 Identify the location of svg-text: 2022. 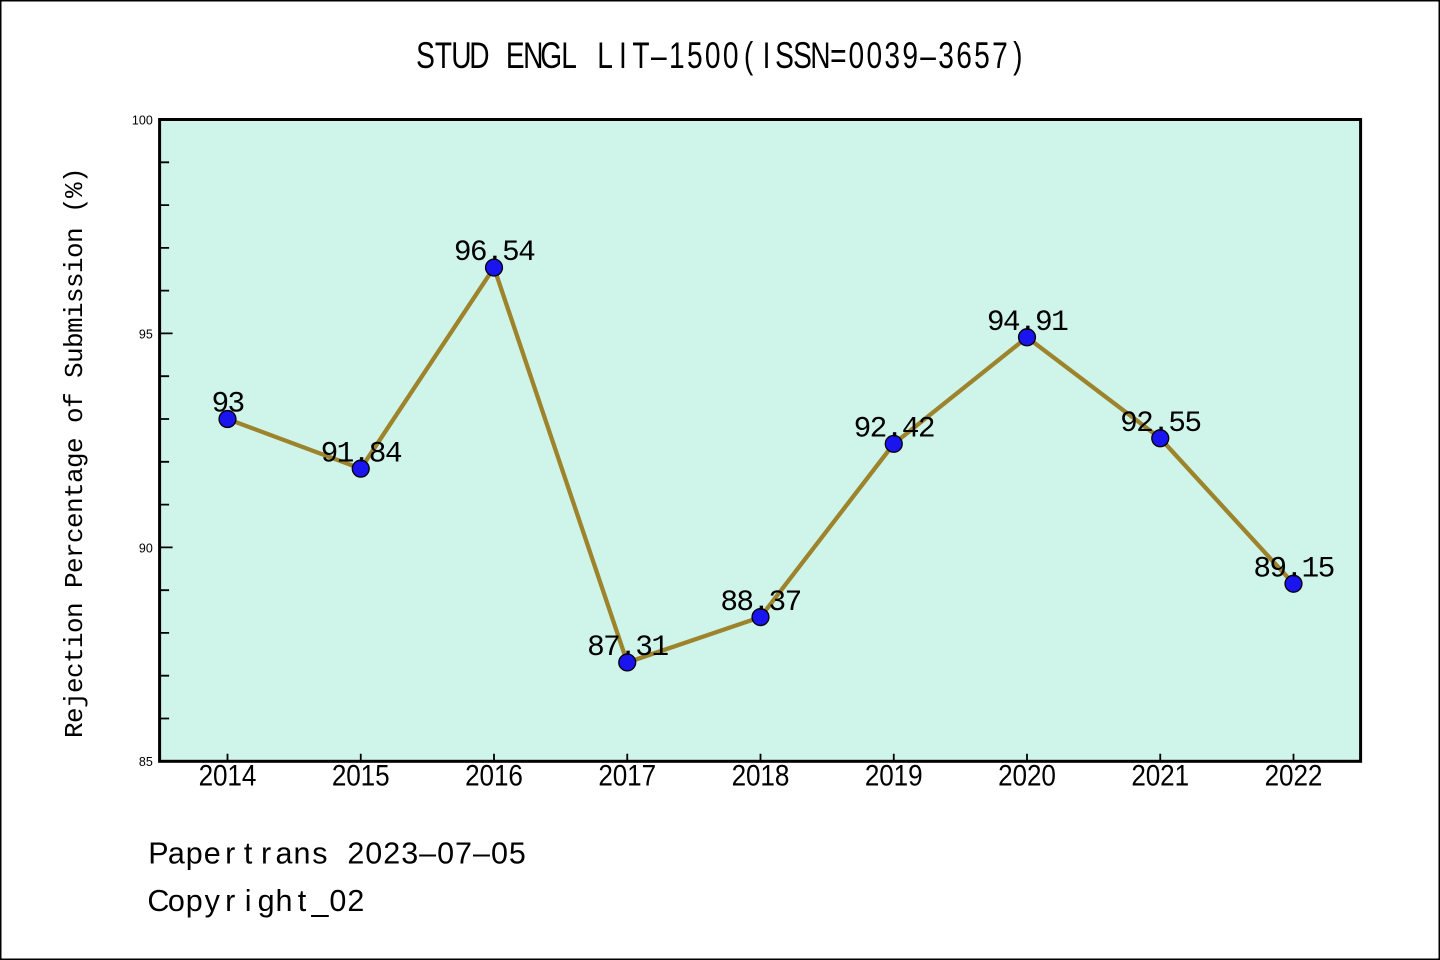
(1294, 775).